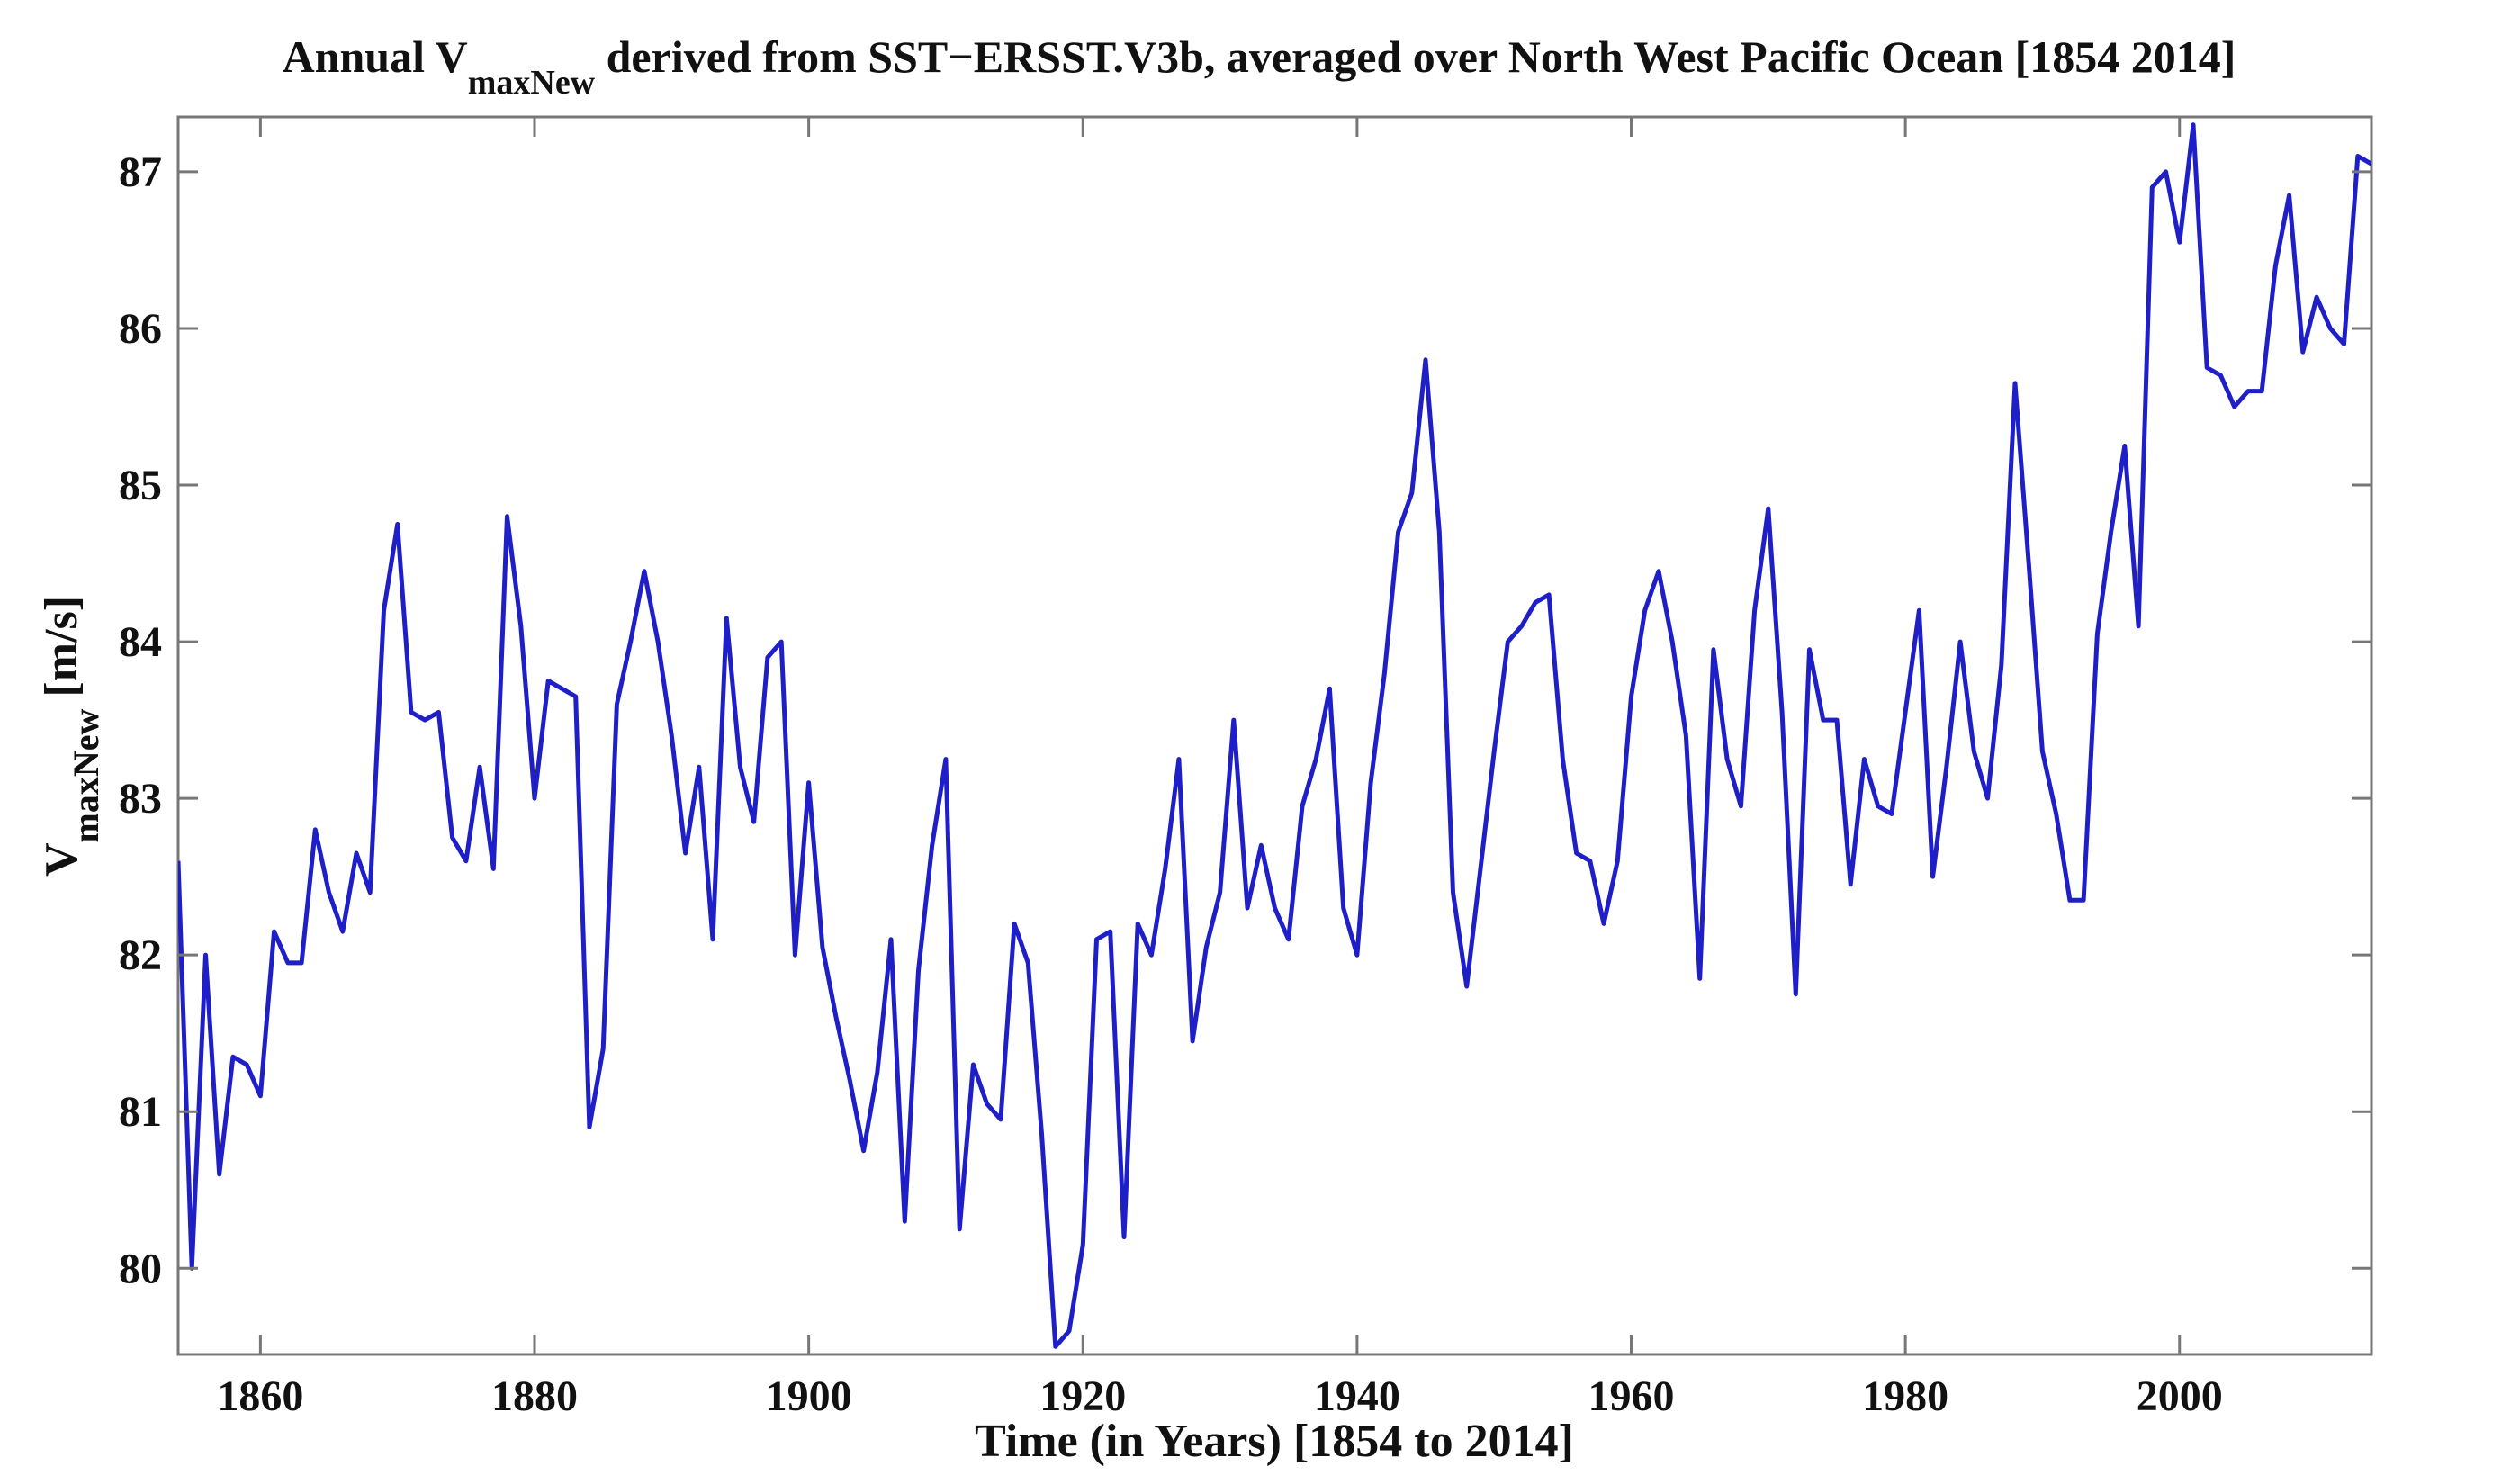 The height and width of the screenshot is (1484, 2519). What do you see at coordinates (532, 83) in the screenshot?
I see `chart-title-subscript: maxNew` at bounding box center [532, 83].